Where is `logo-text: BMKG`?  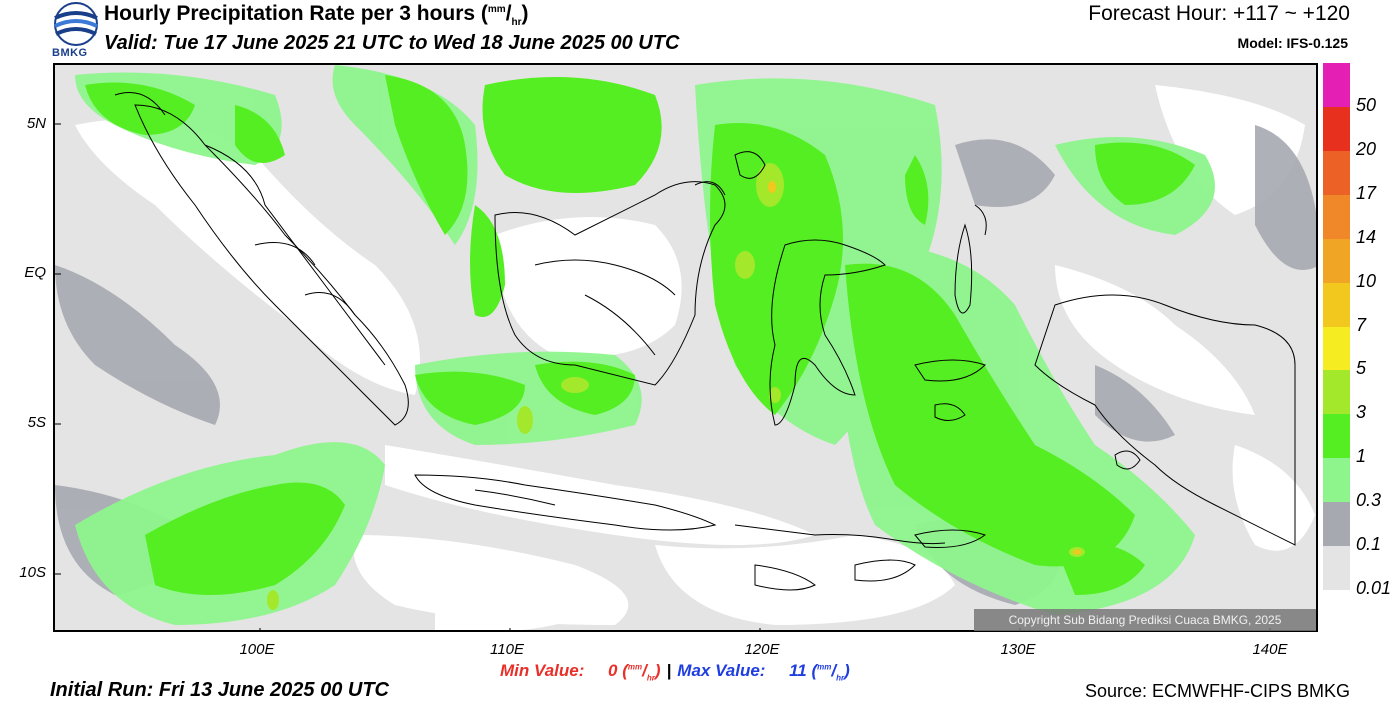
logo-text: BMKG is located at coordinates (70, 53).